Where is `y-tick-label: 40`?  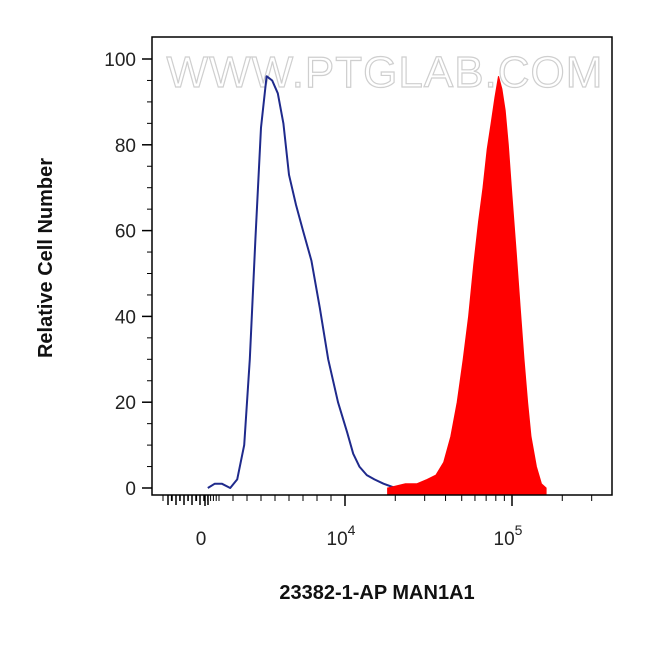 y-tick-label: 40 is located at coordinates (125, 317).